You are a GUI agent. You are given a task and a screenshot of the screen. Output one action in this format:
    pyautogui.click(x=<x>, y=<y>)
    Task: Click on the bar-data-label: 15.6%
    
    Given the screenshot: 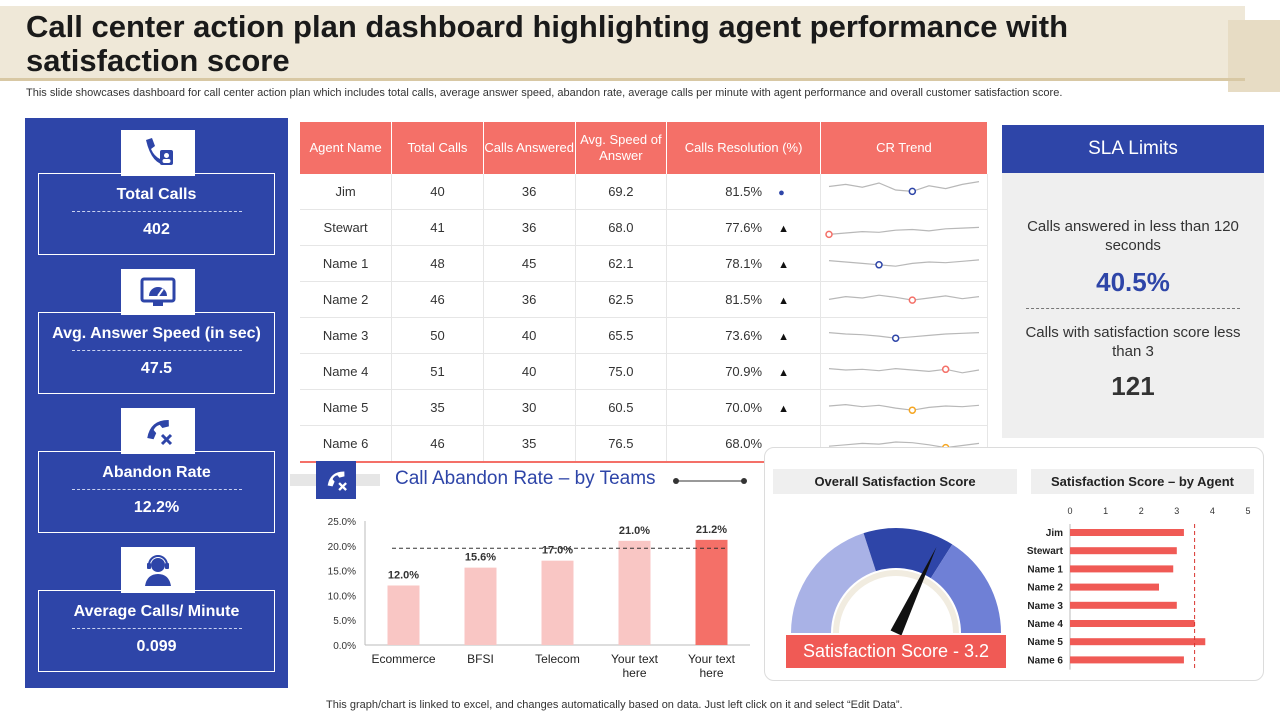 What is the action you would take?
    pyautogui.click(x=480, y=558)
    